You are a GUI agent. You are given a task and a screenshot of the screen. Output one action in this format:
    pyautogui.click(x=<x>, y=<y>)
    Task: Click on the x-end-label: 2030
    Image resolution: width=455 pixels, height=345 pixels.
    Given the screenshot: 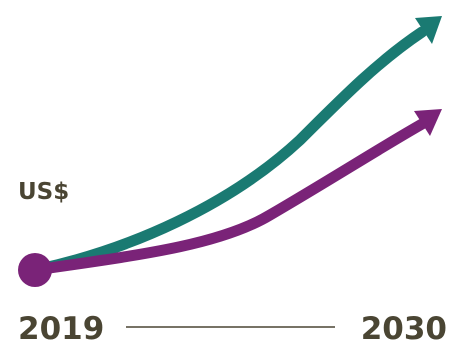 What is the action you would take?
    pyautogui.click(x=404, y=328)
    